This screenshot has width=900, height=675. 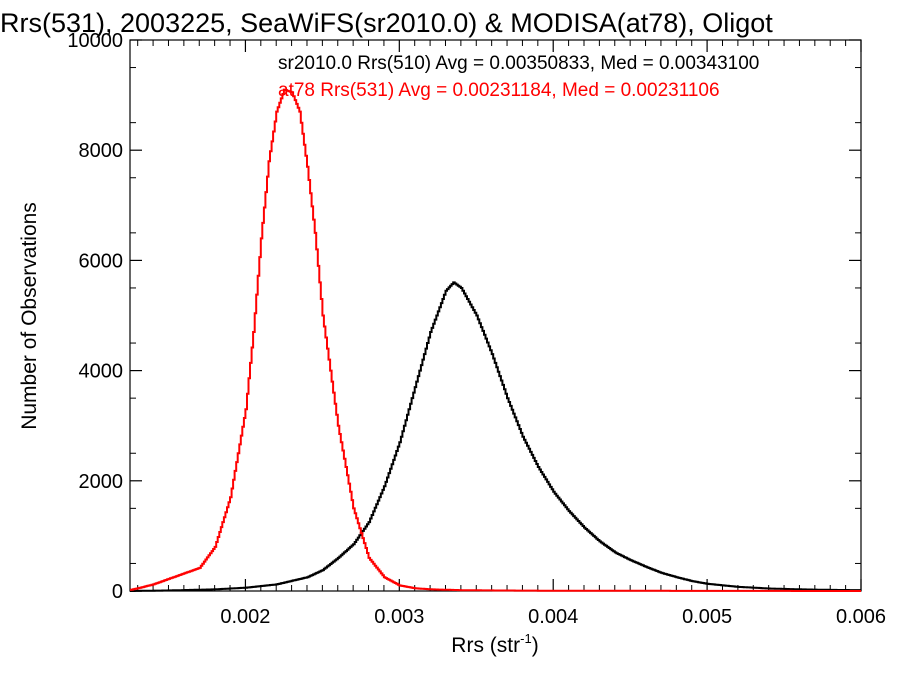 I want to click on x-tick-label-1: 0.003, so click(x=399, y=617).